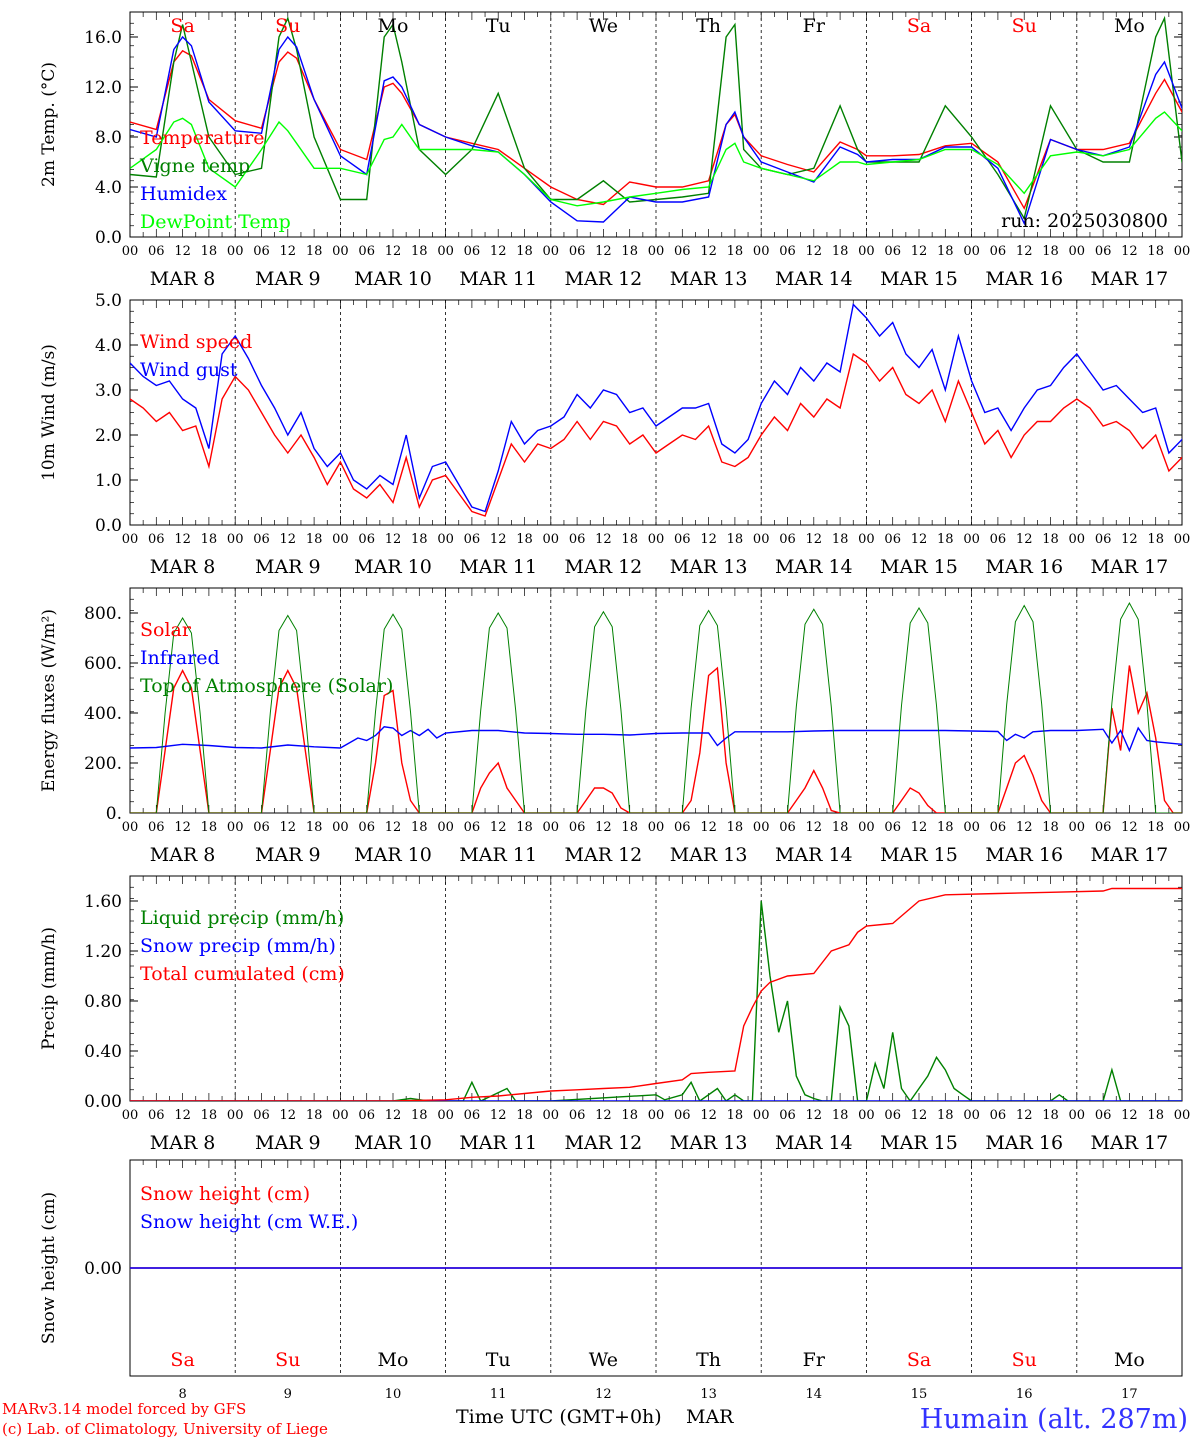 This screenshot has height=1440, width=1194. What do you see at coordinates (183, 194) in the screenshot?
I see `legend-entry: Humidex` at bounding box center [183, 194].